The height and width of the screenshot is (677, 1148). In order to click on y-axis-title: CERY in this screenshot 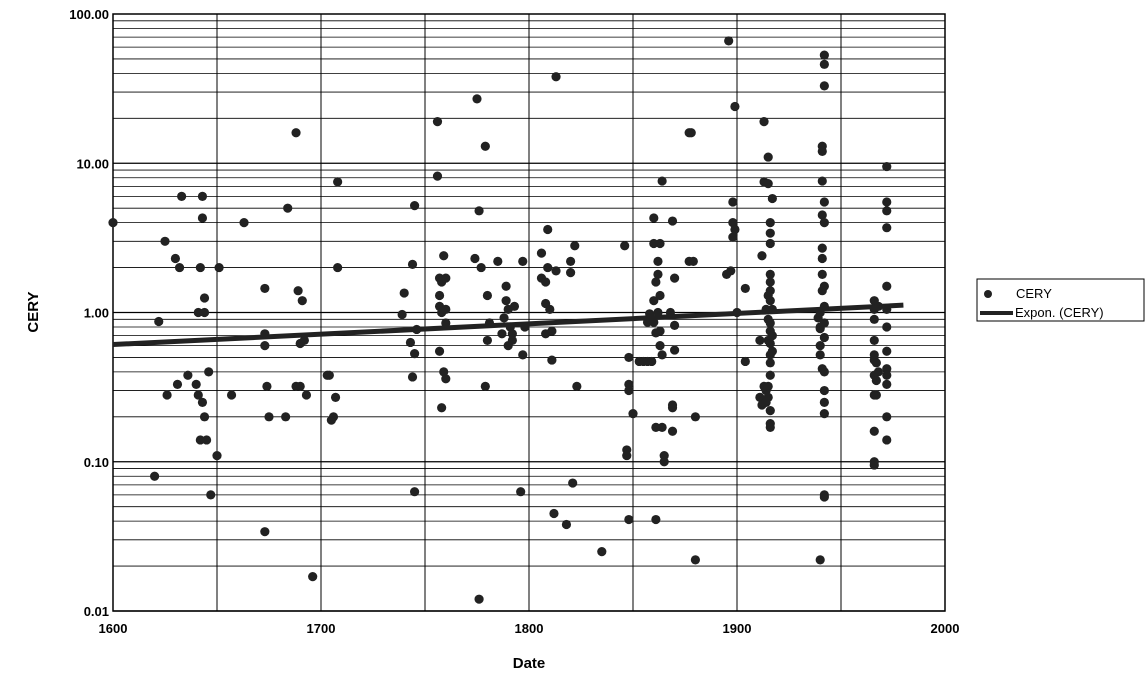, I will do `click(33, 311)`.